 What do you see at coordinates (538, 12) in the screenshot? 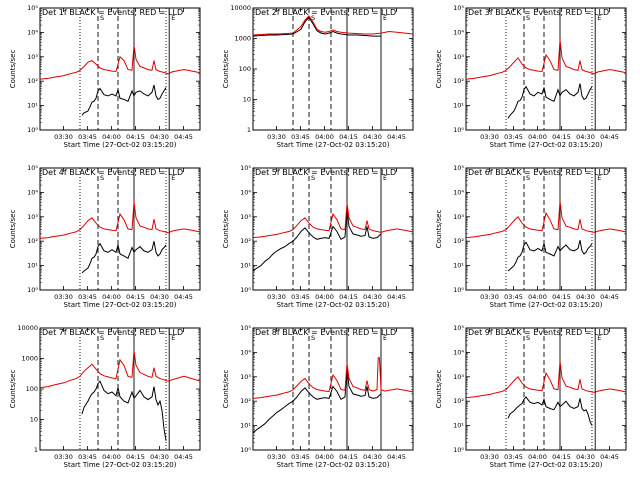
I see `panel-title: Det 3f BLACK = Events, RED = LLD` at bounding box center [538, 12].